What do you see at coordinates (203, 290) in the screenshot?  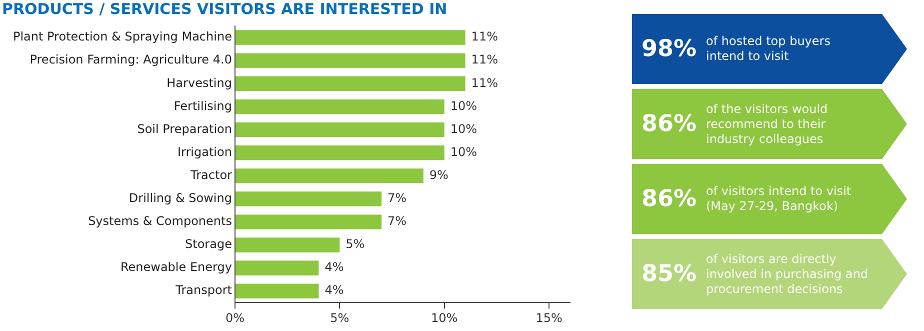 I see `y-tick-label: Transport` at bounding box center [203, 290].